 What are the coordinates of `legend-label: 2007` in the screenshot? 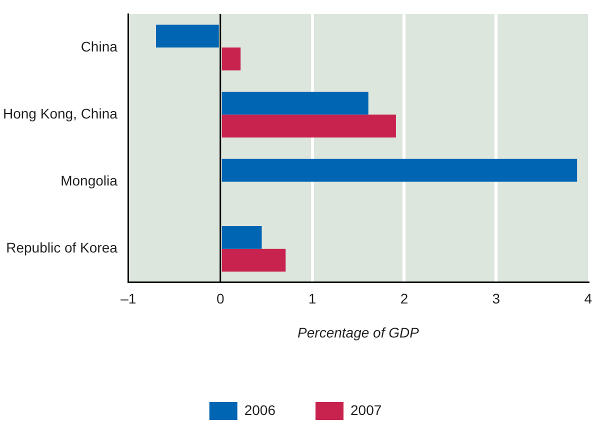 It's located at (366, 410).